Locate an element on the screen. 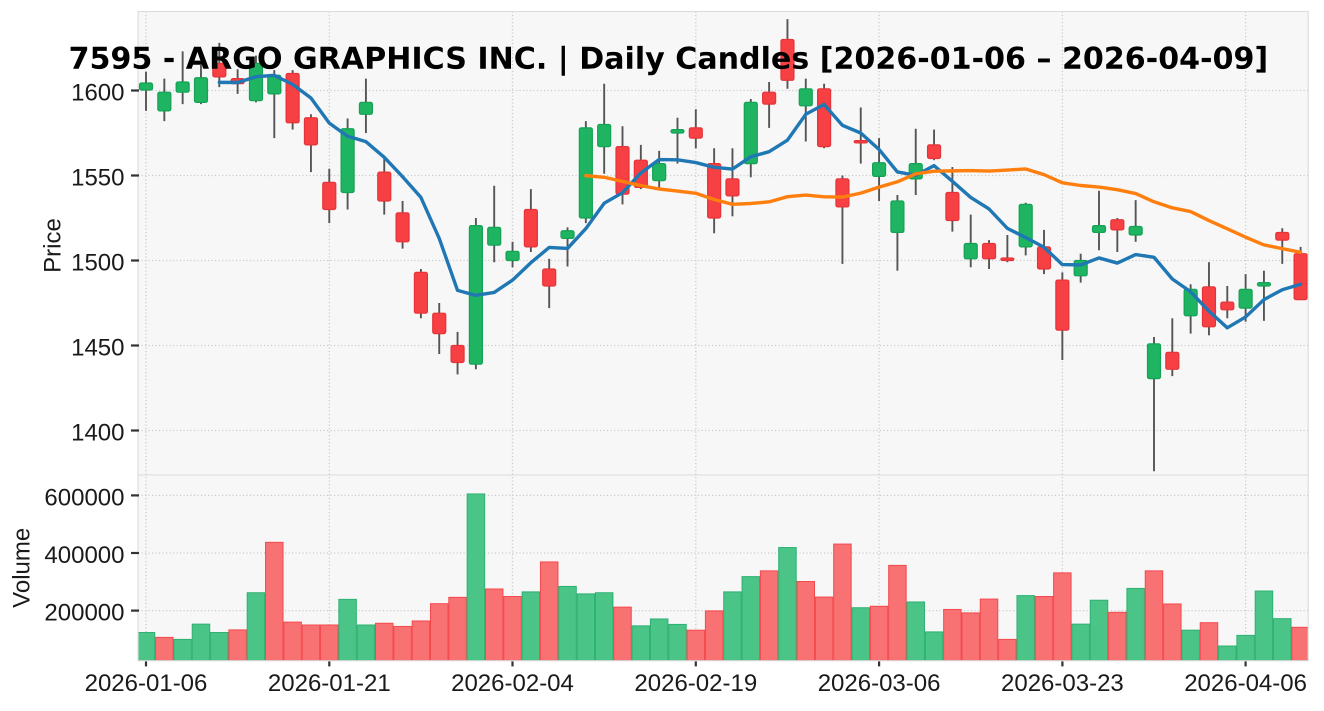 The width and height of the screenshot is (1324, 711). svg-text: 2026-03-06 is located at coordinates (879, 683).